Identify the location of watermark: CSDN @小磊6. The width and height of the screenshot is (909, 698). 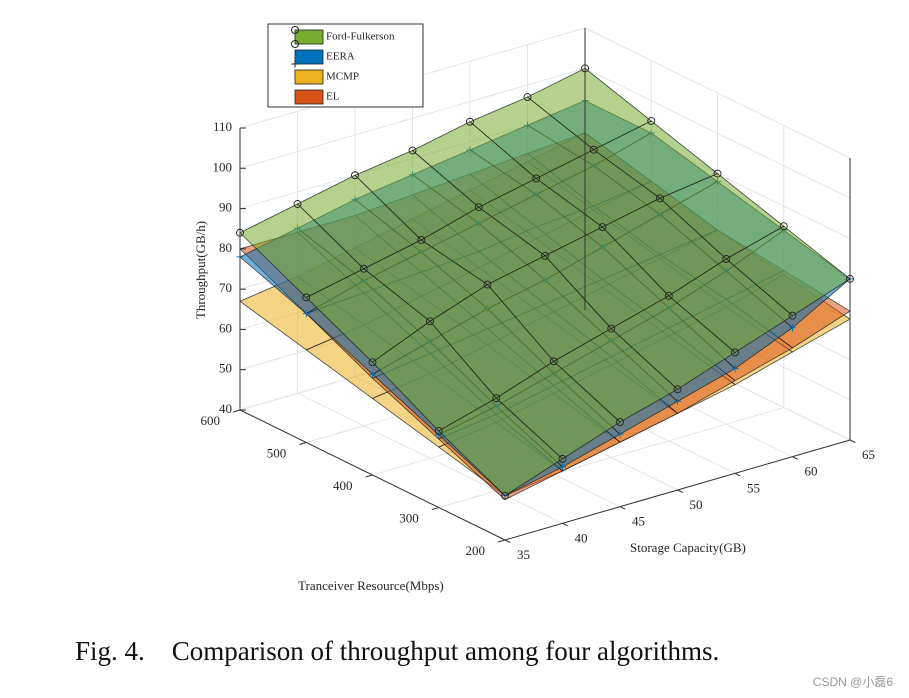
(853, 682).